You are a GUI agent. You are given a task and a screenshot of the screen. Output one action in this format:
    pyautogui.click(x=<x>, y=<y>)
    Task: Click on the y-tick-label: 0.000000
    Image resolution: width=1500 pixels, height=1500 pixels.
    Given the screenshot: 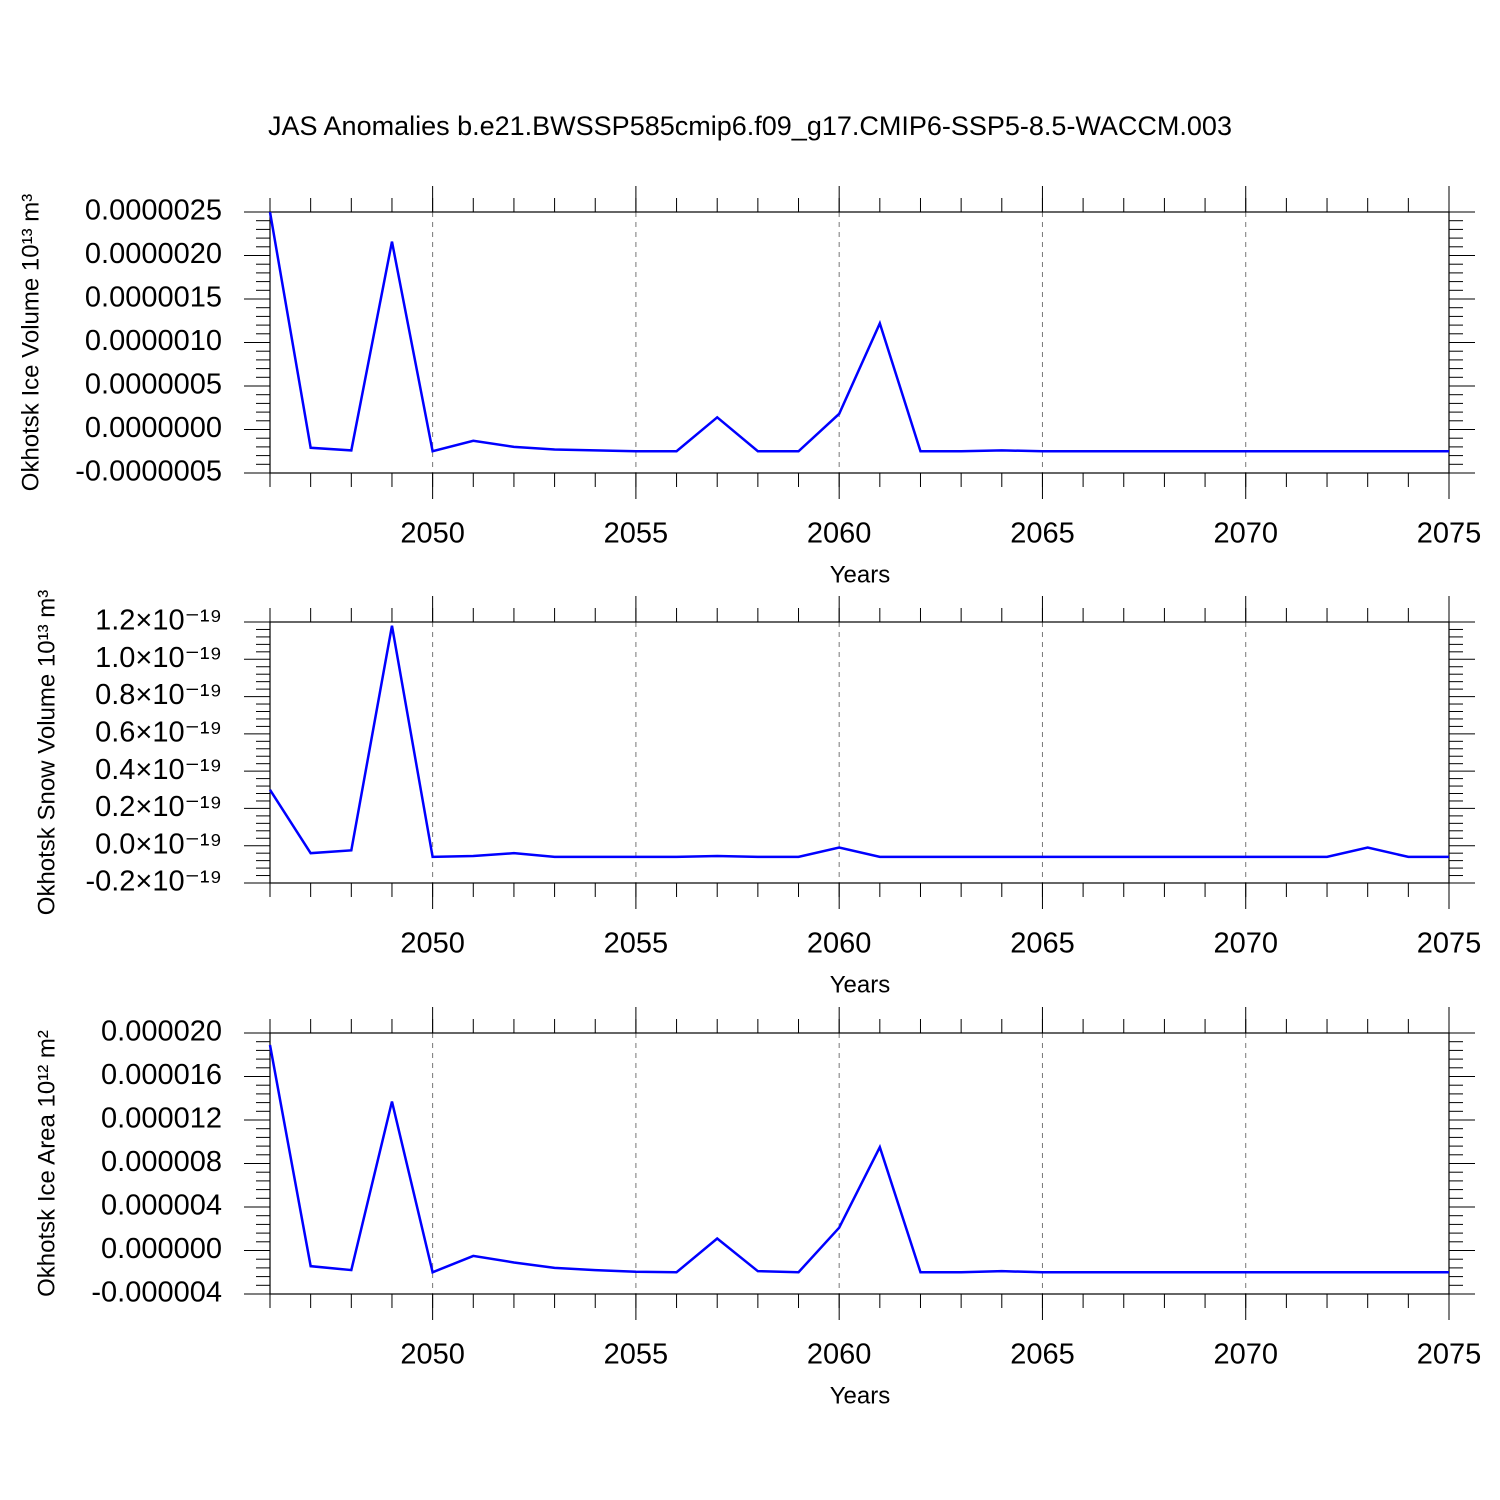 What is the action you would take?
    pyautogui.click(x=161, y=1249)
    